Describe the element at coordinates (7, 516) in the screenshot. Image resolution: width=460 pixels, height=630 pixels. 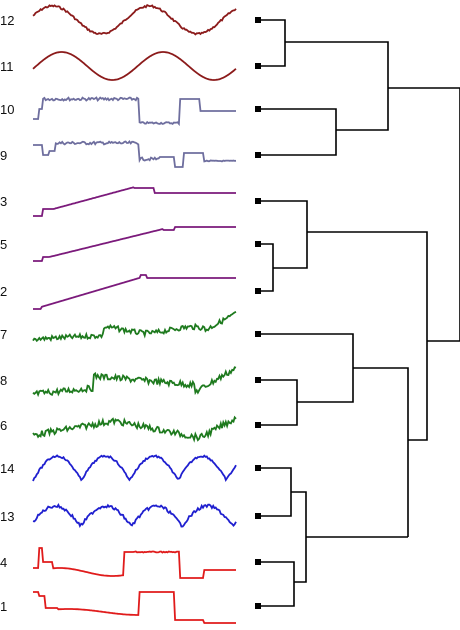
I see `row-label-13: 13` at that location.